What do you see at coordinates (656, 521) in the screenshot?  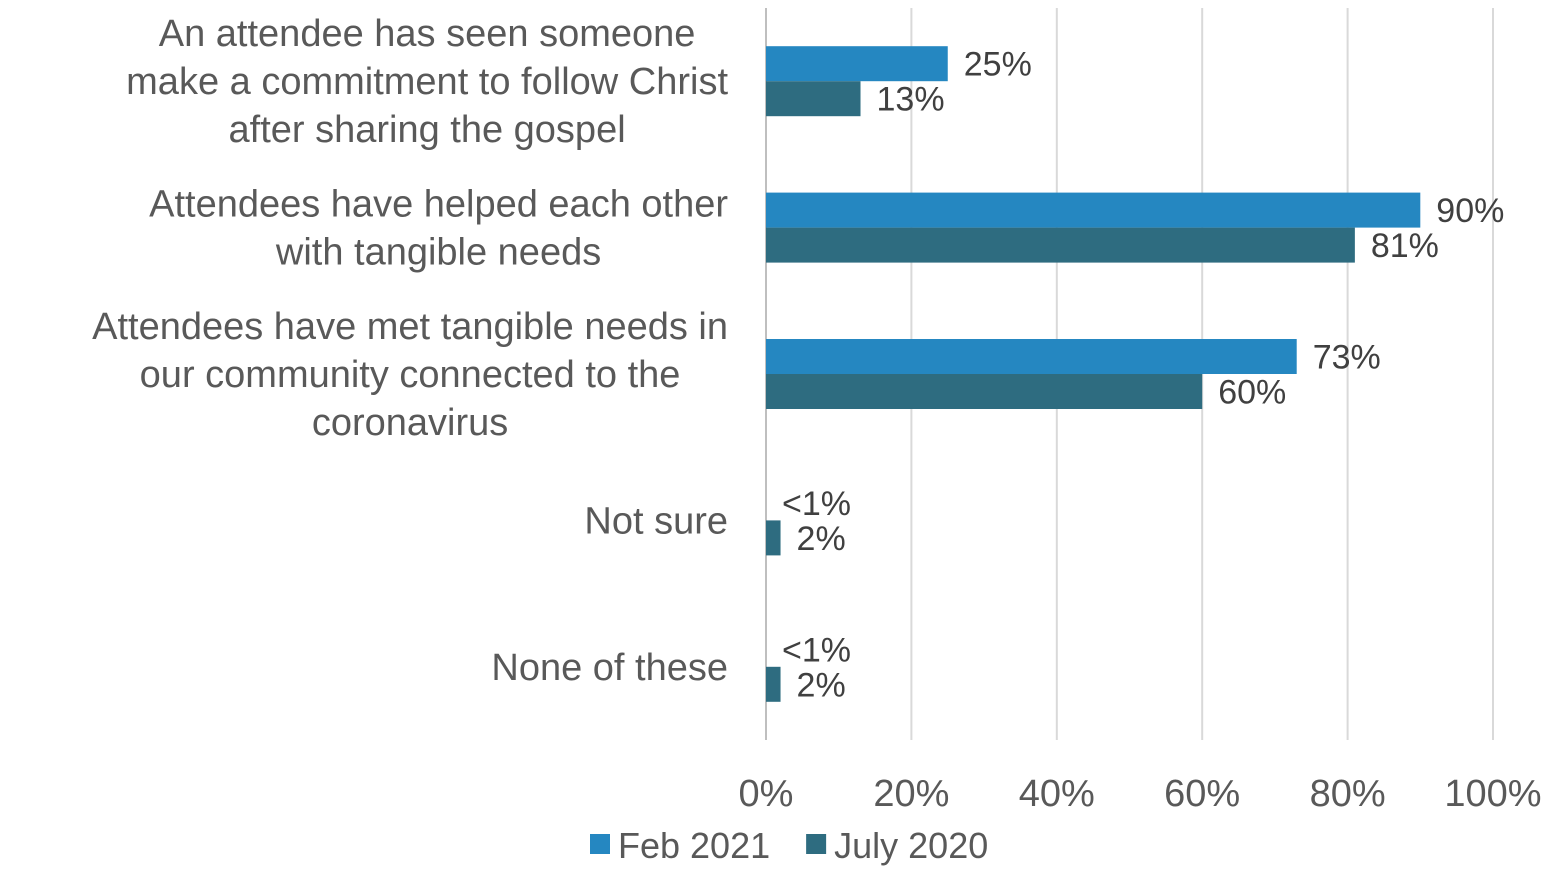 I see `category-label: Not sure` at bounding box center [656, 521].